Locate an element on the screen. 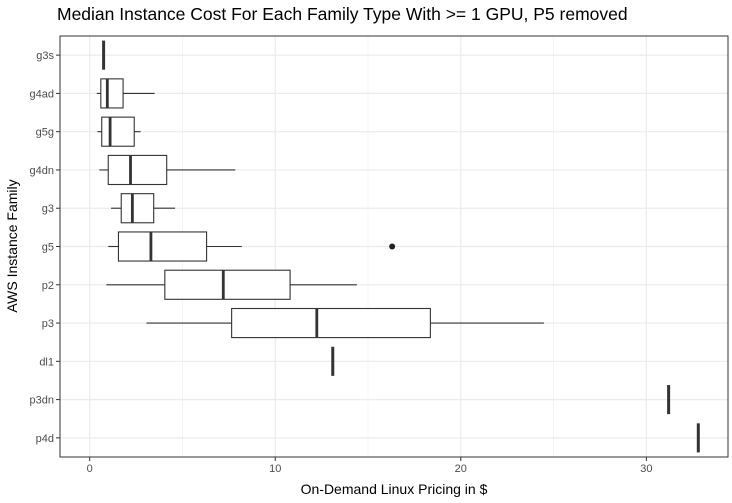  y-tick-label: p2 is located at coordinates (48, 286).